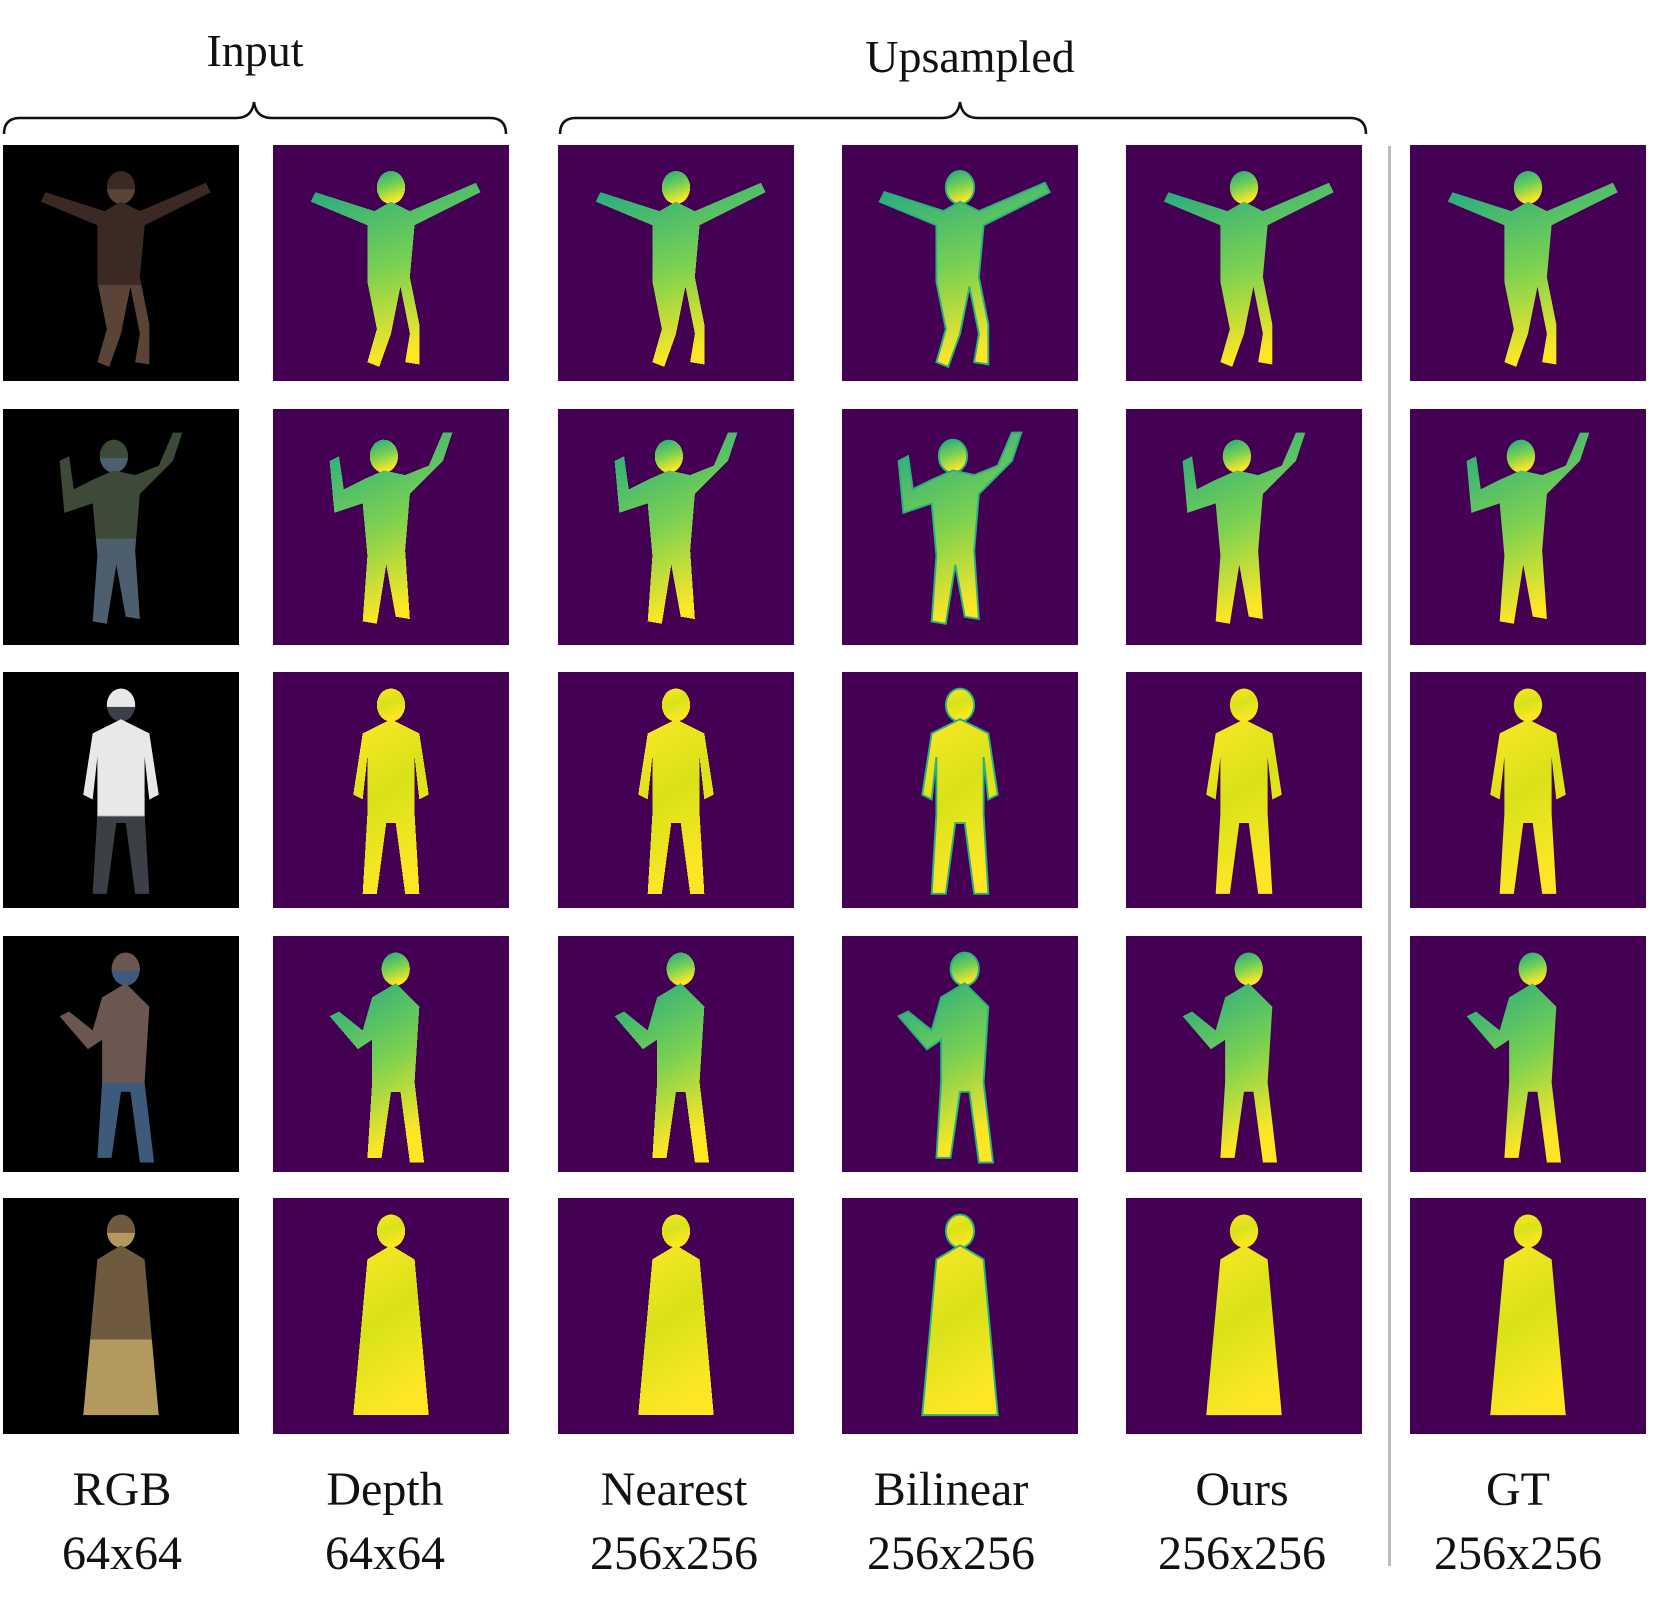  What do you see at coordinates (1513, 1522) in the screenshot?
I see `column-label-gt: GT 256x256` at bounding box center [1513, 1522].